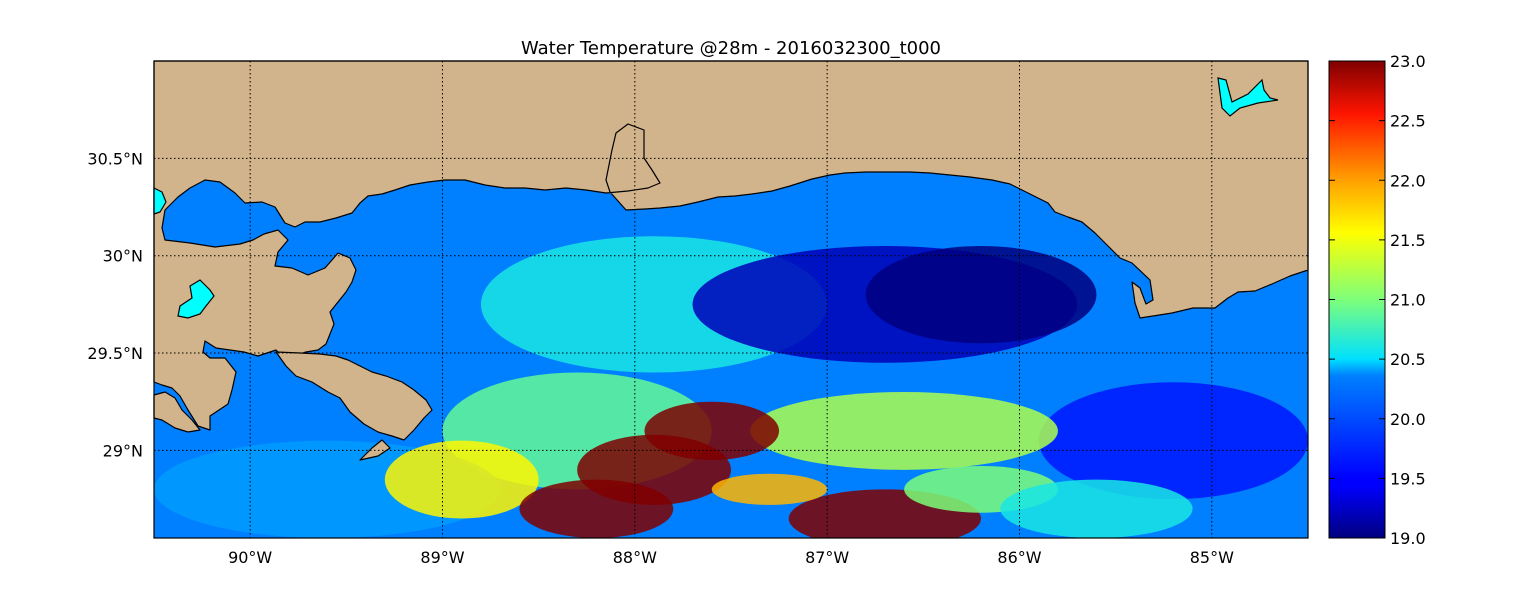  What do you see at coordinates (123, 450) in the screenshot?
I see `lat-tick-label: 29°N` at bounding box center [123, 450].